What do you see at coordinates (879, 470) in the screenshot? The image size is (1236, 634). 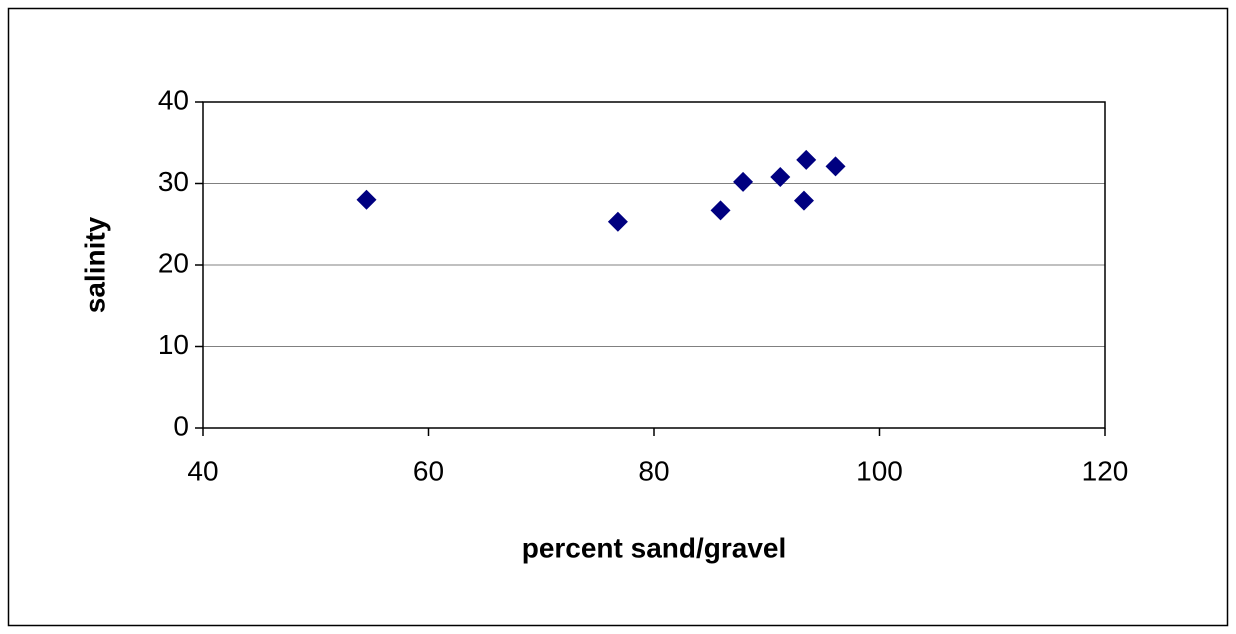 I see `x-tick-label: 100` at bounding box center [879, 470].